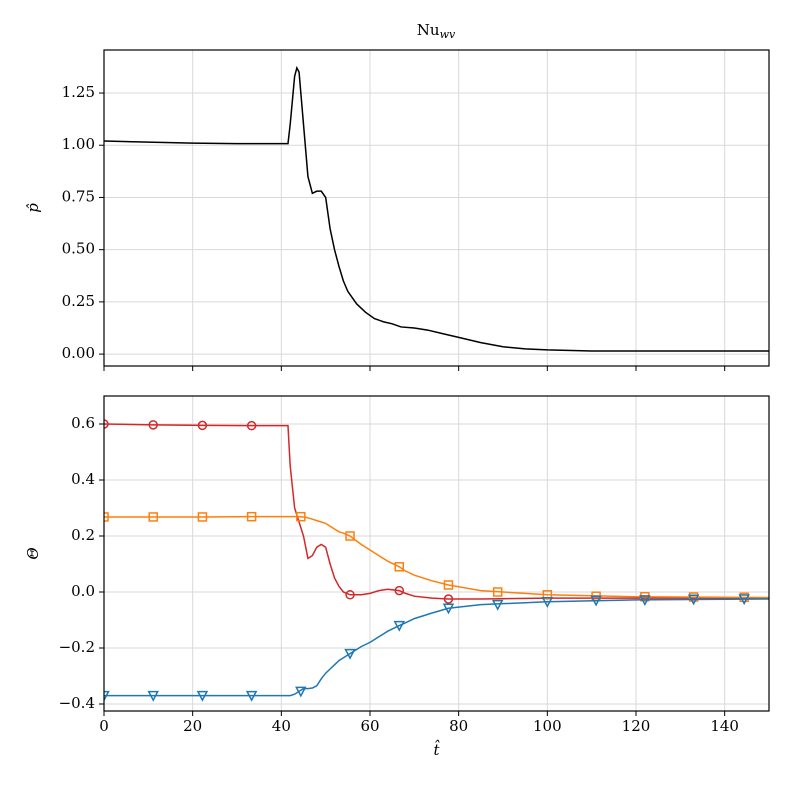 The image size is (792, 792). I want to click on y-axis-label: p̂, so click(33, 208).